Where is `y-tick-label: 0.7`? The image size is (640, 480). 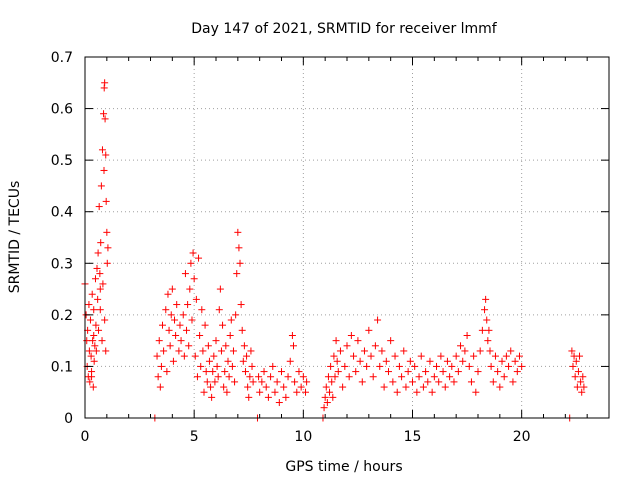 y-tick-label: 0.7 is located at coordinates (62, 58).